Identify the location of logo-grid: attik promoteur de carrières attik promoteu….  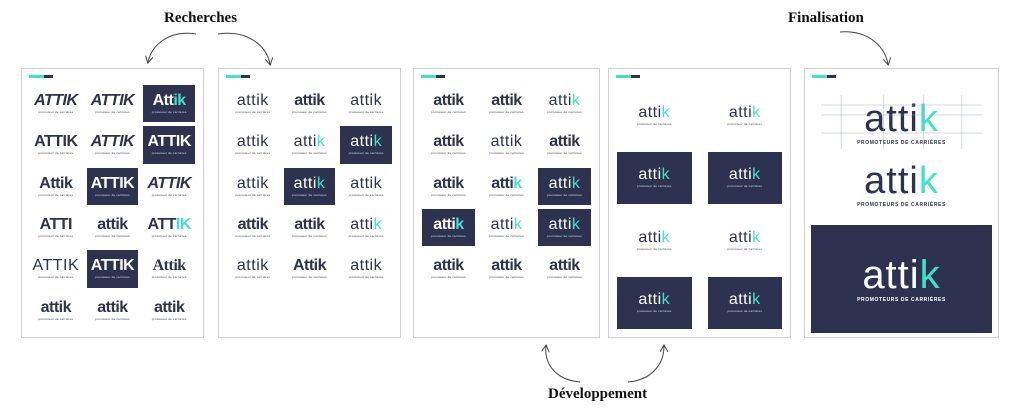
(699, 209).